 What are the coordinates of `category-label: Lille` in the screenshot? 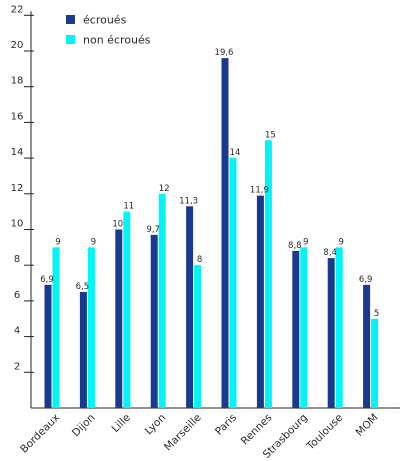 It's located at (121, 423).